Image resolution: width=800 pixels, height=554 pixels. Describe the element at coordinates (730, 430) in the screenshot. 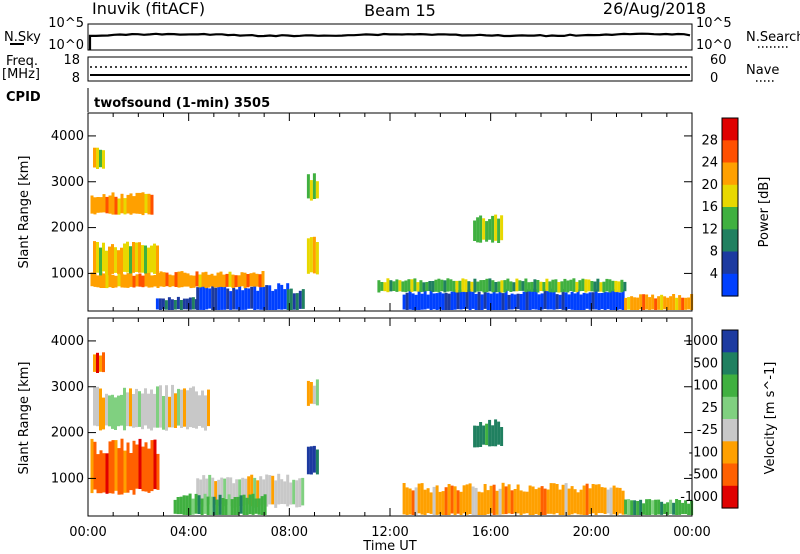

I see `colorbar-swatch` at that location.